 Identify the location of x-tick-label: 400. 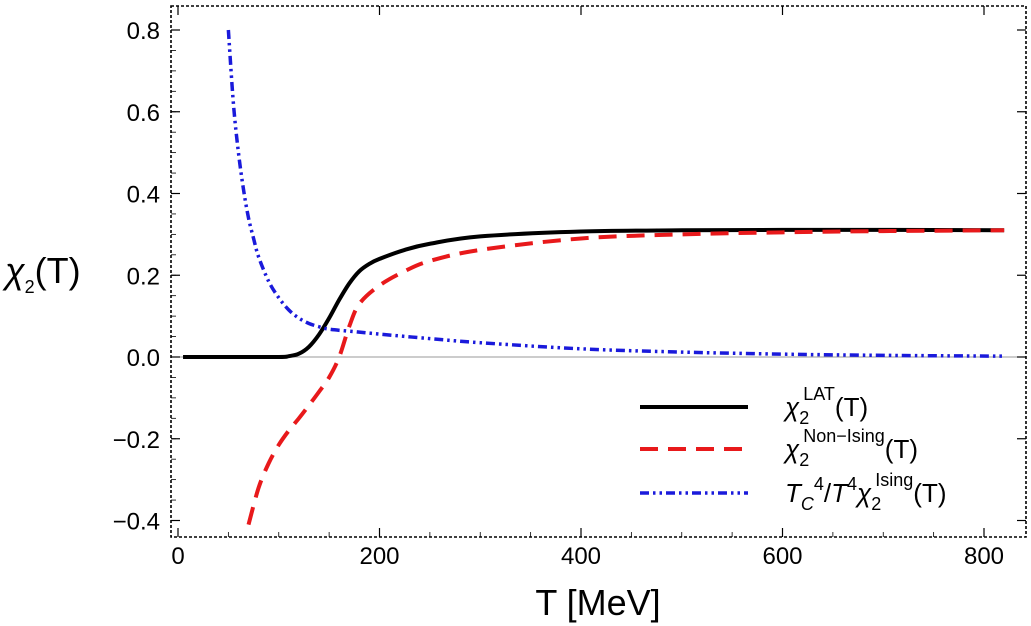
(581, 556).